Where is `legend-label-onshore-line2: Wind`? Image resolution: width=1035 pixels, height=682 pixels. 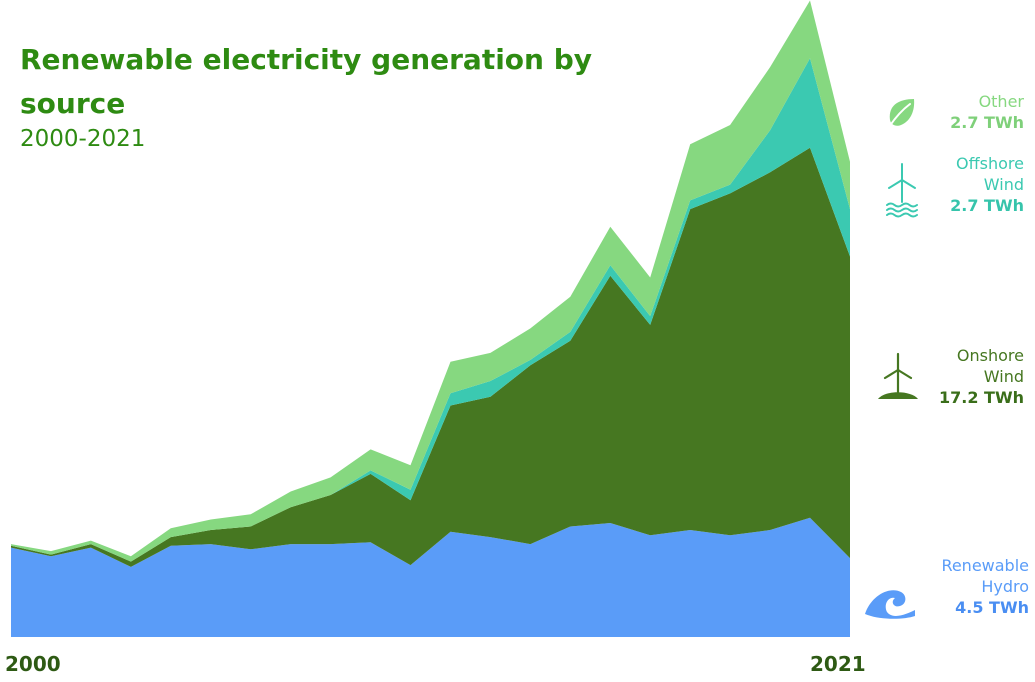 legend-label-onshore-line2: Wind is located at coordinates (1003, 376).